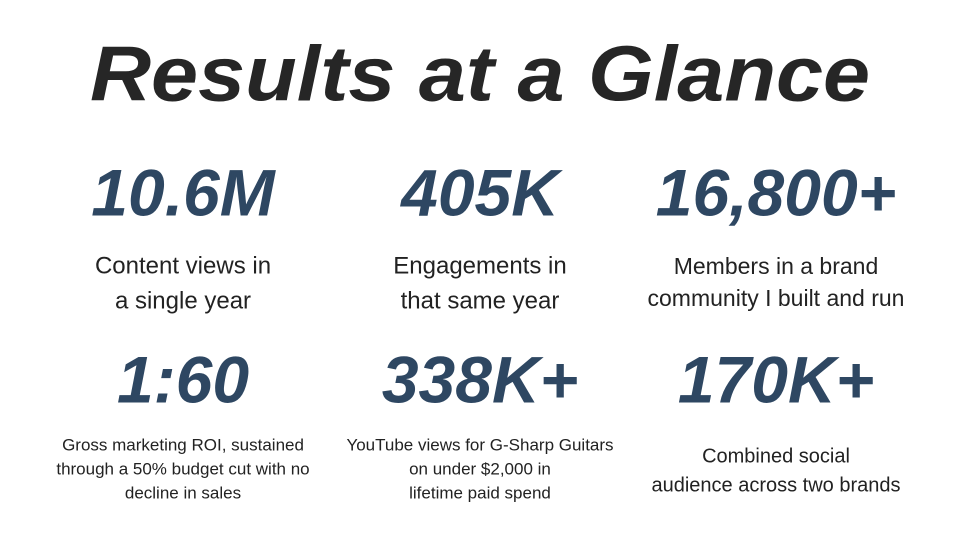  What do you see at coordinates (183, 192) in the screenshot?
I see `stat-value: 10.6M` at bounding box center [183, 192].